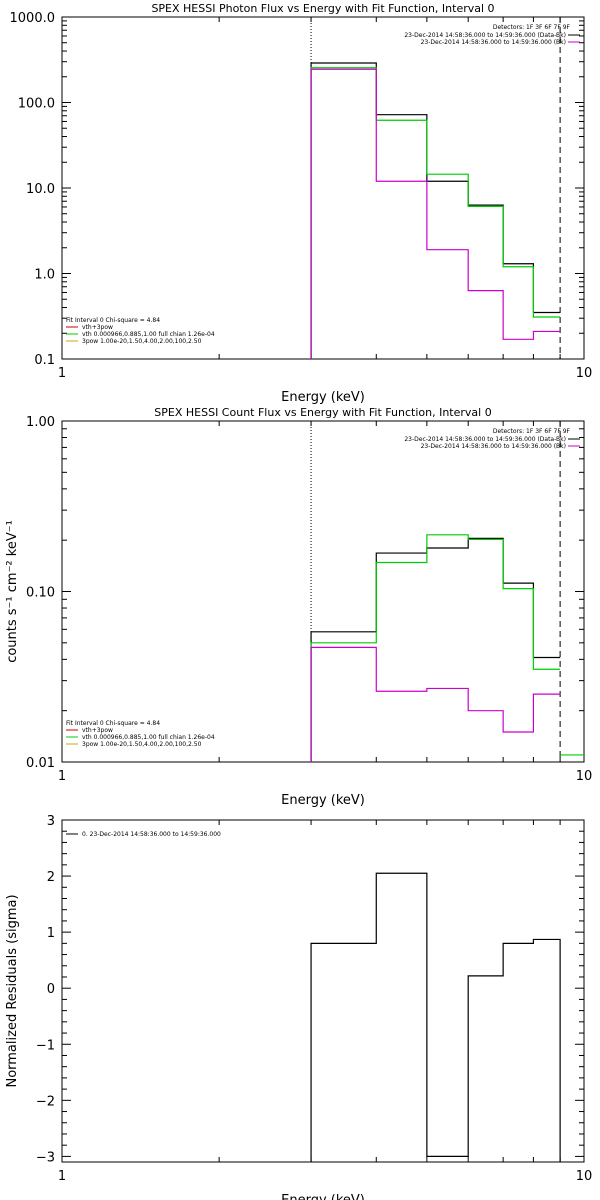  What do you see at coordinates (44, 275) in the screenshot?
I see `y-tick-label: 1.0` at bounding box center [44, 275].